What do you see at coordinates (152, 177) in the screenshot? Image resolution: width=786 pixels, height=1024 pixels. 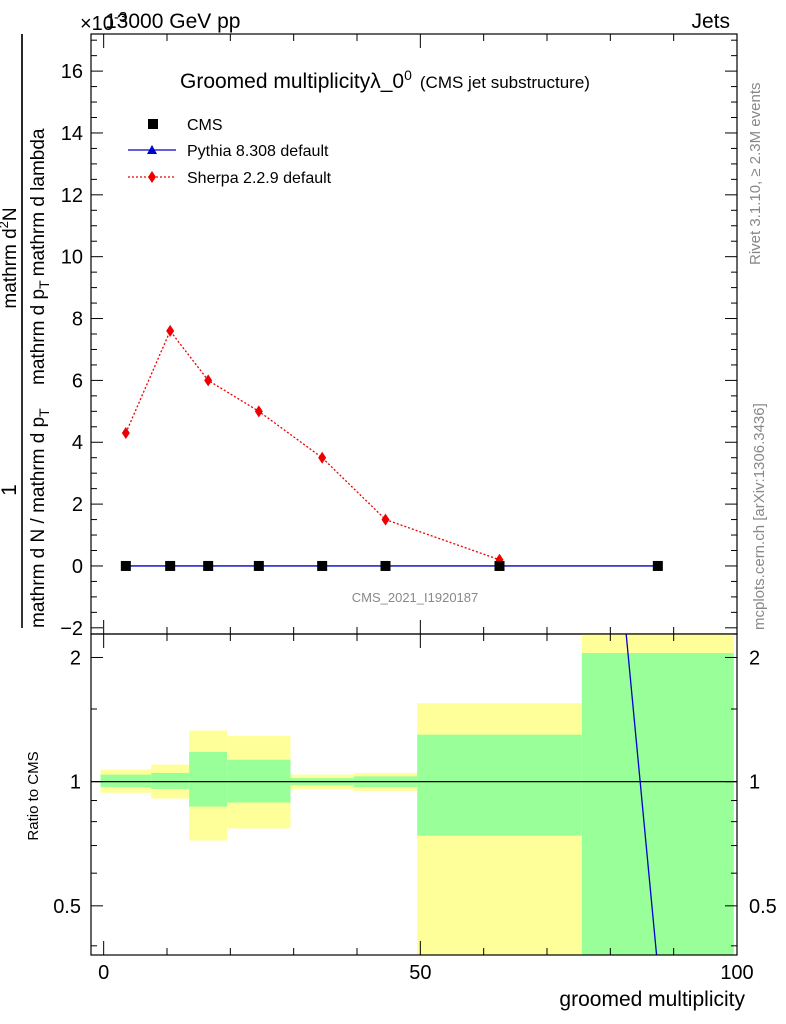 I see `legend-marker-sherpa` at bounding box center [152, 177].